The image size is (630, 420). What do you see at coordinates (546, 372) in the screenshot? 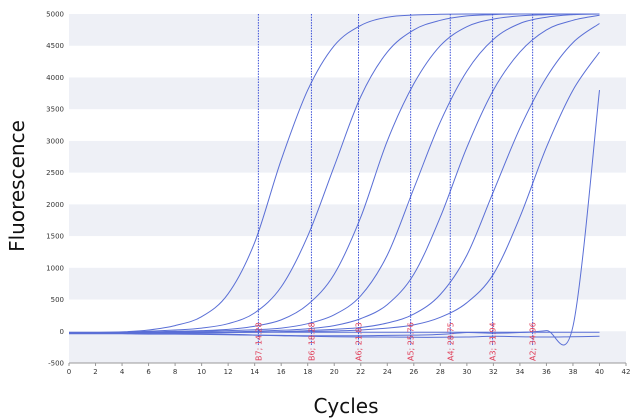
I see `x-tick-label: 36` at bounding box center [546, 372].